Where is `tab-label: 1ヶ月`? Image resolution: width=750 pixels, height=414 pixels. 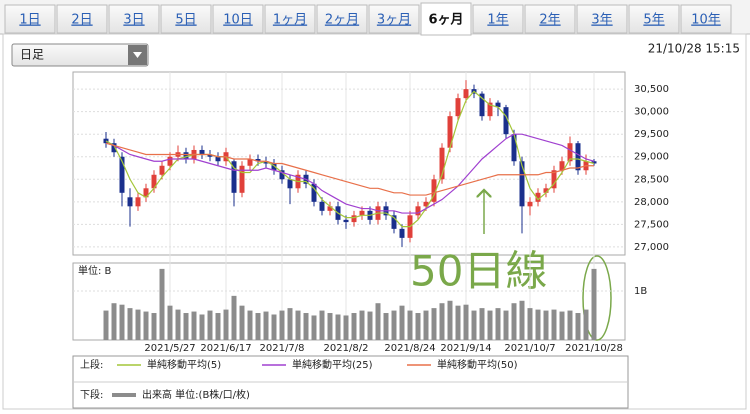 tab-label: 1ヶ月 is located at coordinates (290, 20).